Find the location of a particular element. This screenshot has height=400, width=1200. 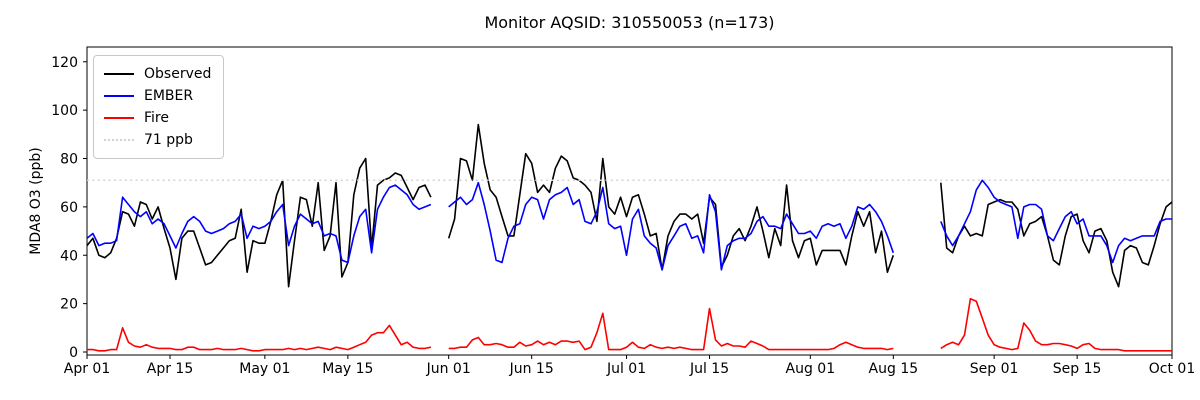

x-tick-label: Jun 01 is located at coordinates (448, 369).